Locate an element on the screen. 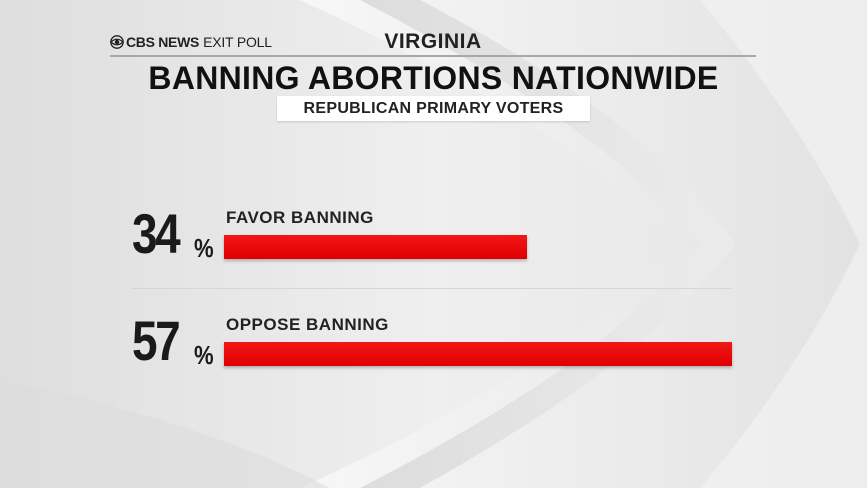  header: CBS NEWS EXIT POLL VIRGINIA is located at coordinates (433, 42).